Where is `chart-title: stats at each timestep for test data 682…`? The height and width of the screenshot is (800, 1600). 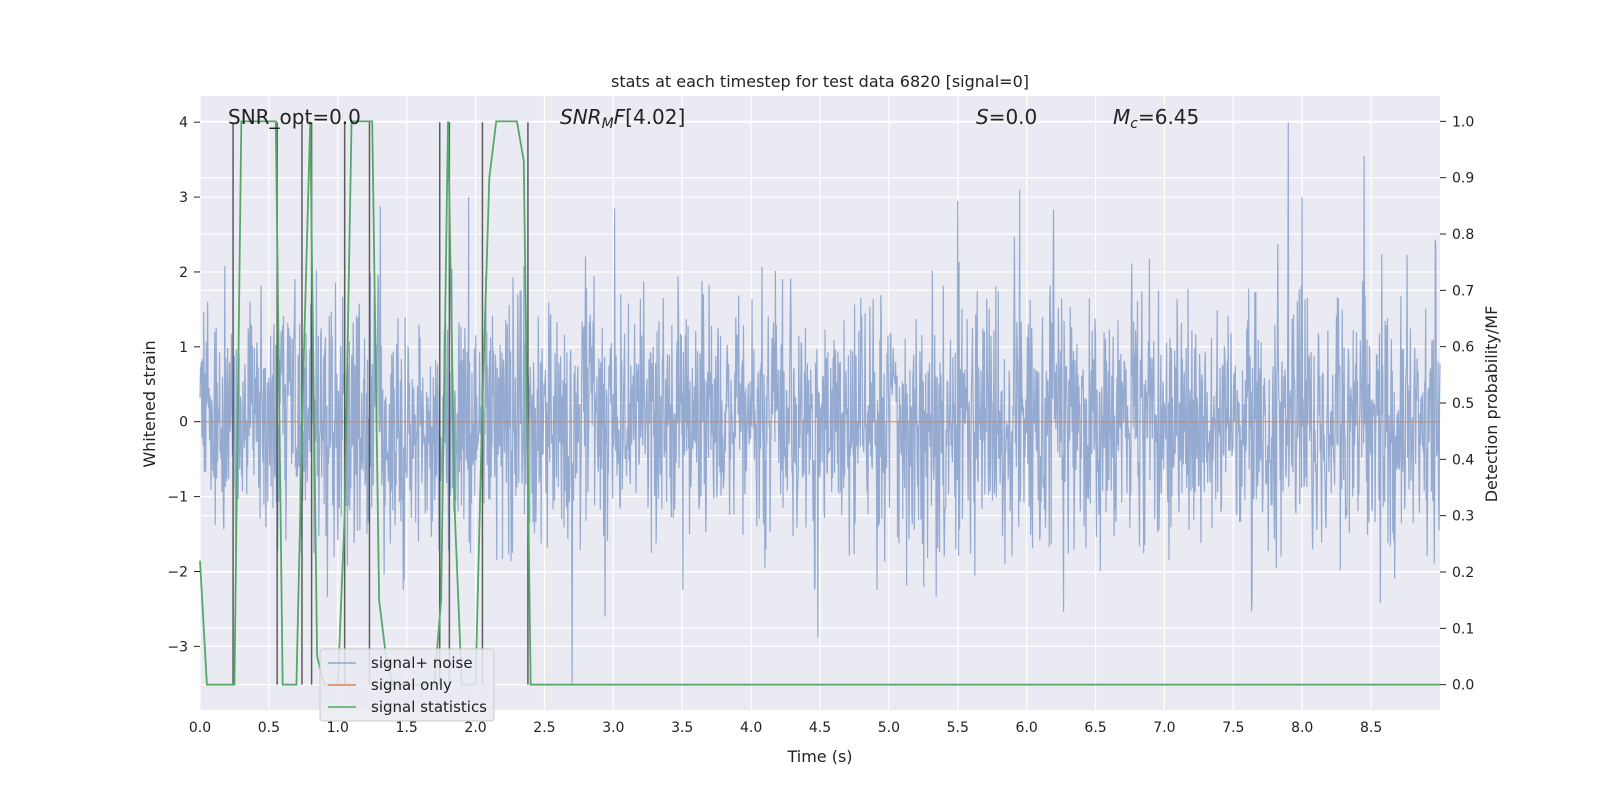
chart-title: stats at each timestep for test data 682… is located at coordinates (820, 81).